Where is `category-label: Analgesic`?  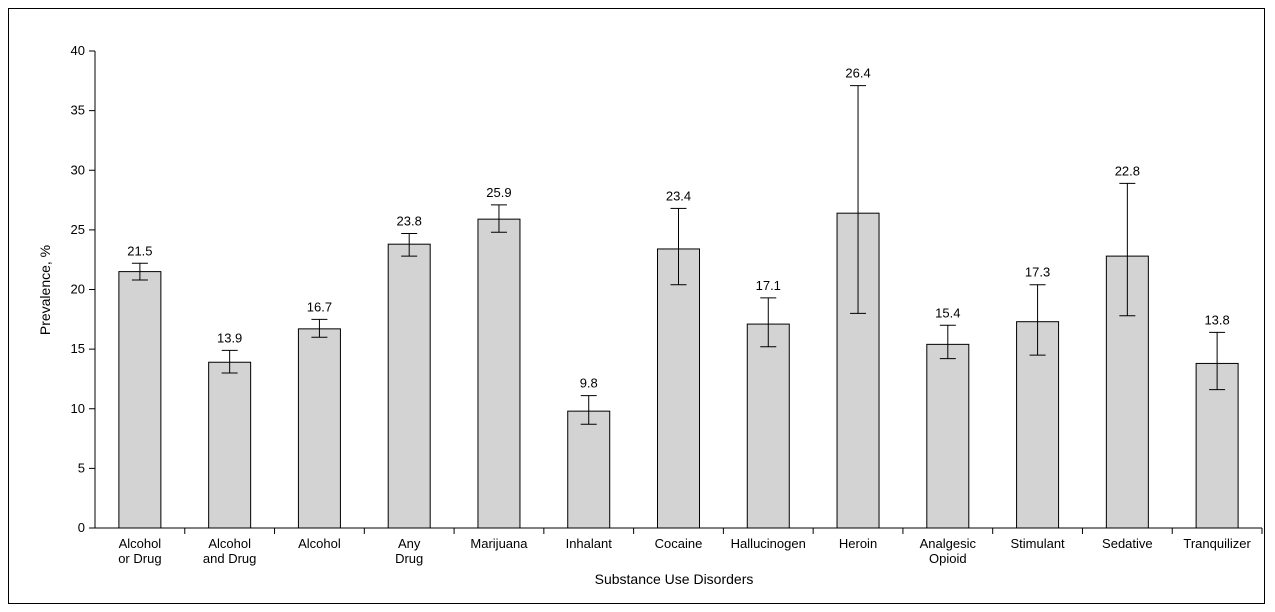
category-label: Analgesic is located at coordinates (948, 543).